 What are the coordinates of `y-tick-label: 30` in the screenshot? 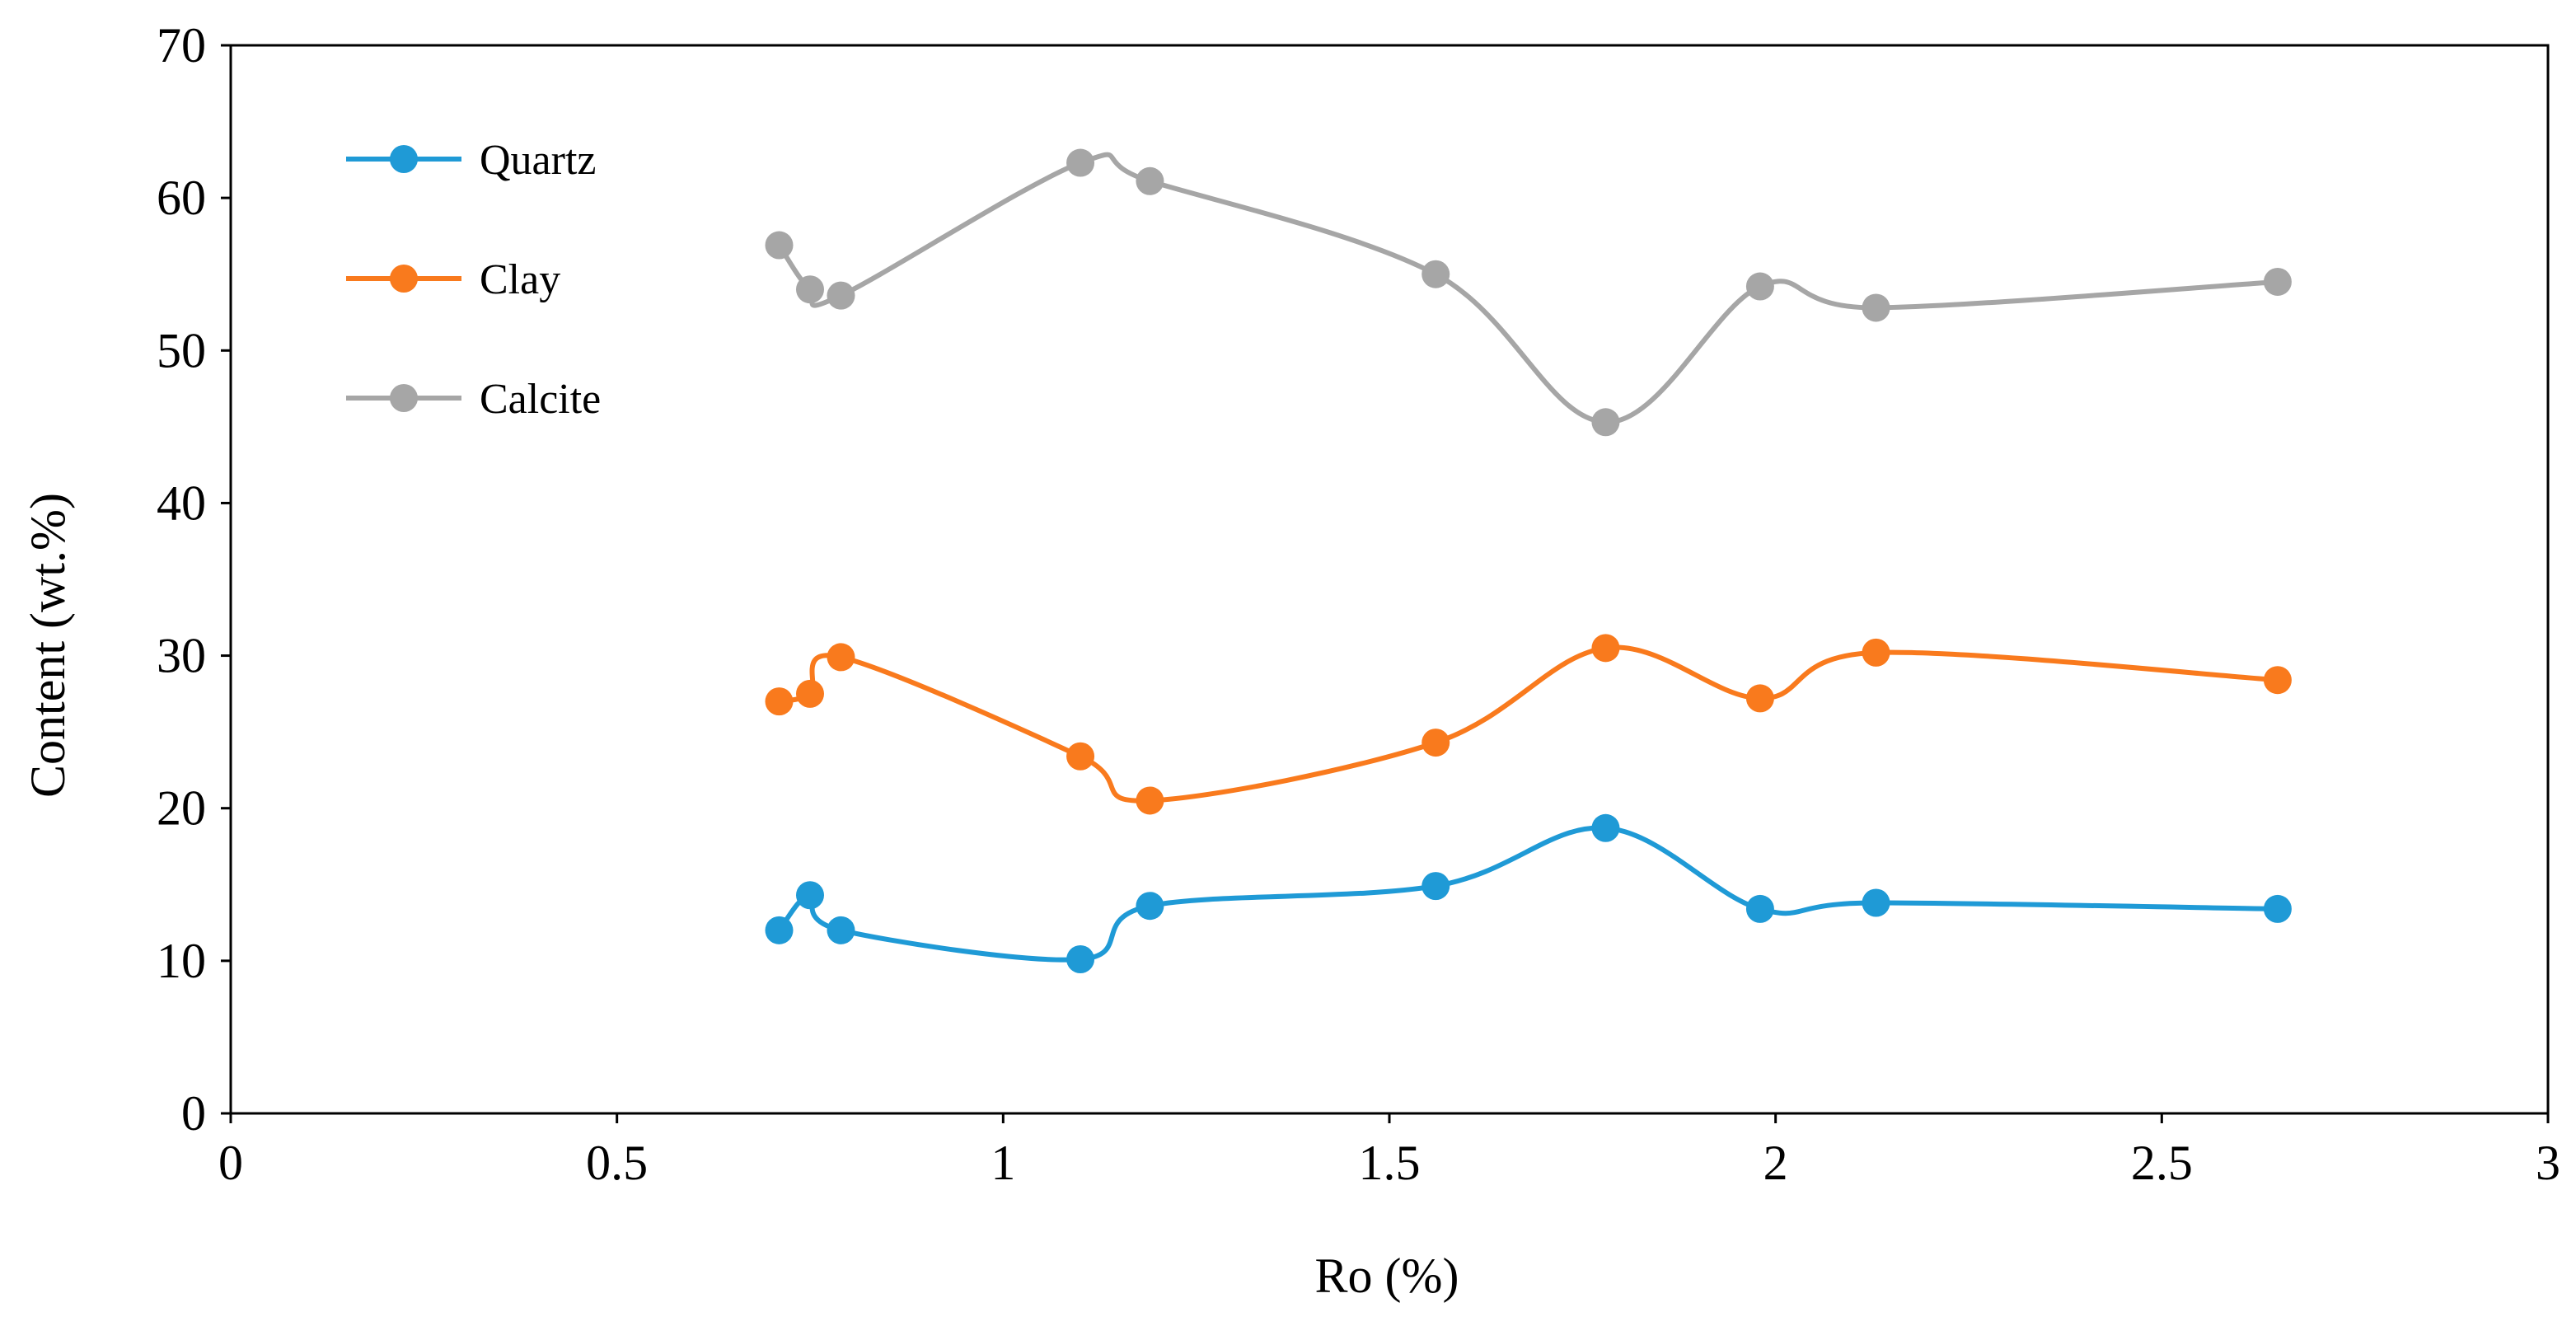 It's located at (181, 656).